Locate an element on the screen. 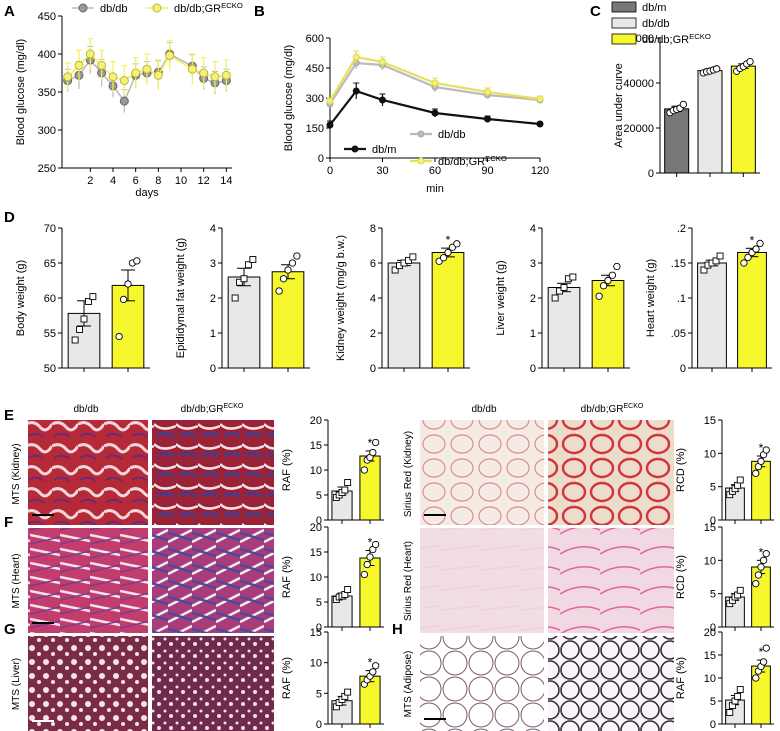 The width and height of the screenshot is (780, 731). panel-letter-b: B is located at coordinates (259, 11).